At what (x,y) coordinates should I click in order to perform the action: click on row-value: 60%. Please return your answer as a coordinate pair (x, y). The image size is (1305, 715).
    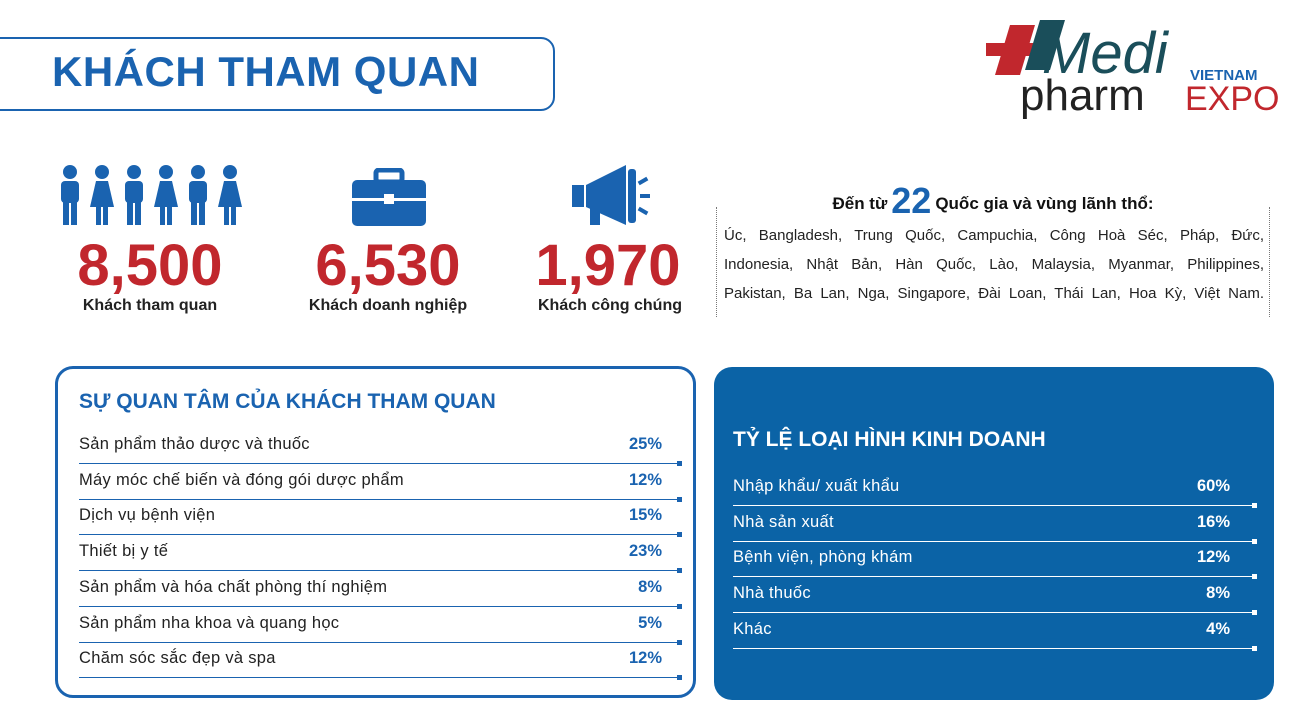
    Looking at the image, I should click on (1213, 486).